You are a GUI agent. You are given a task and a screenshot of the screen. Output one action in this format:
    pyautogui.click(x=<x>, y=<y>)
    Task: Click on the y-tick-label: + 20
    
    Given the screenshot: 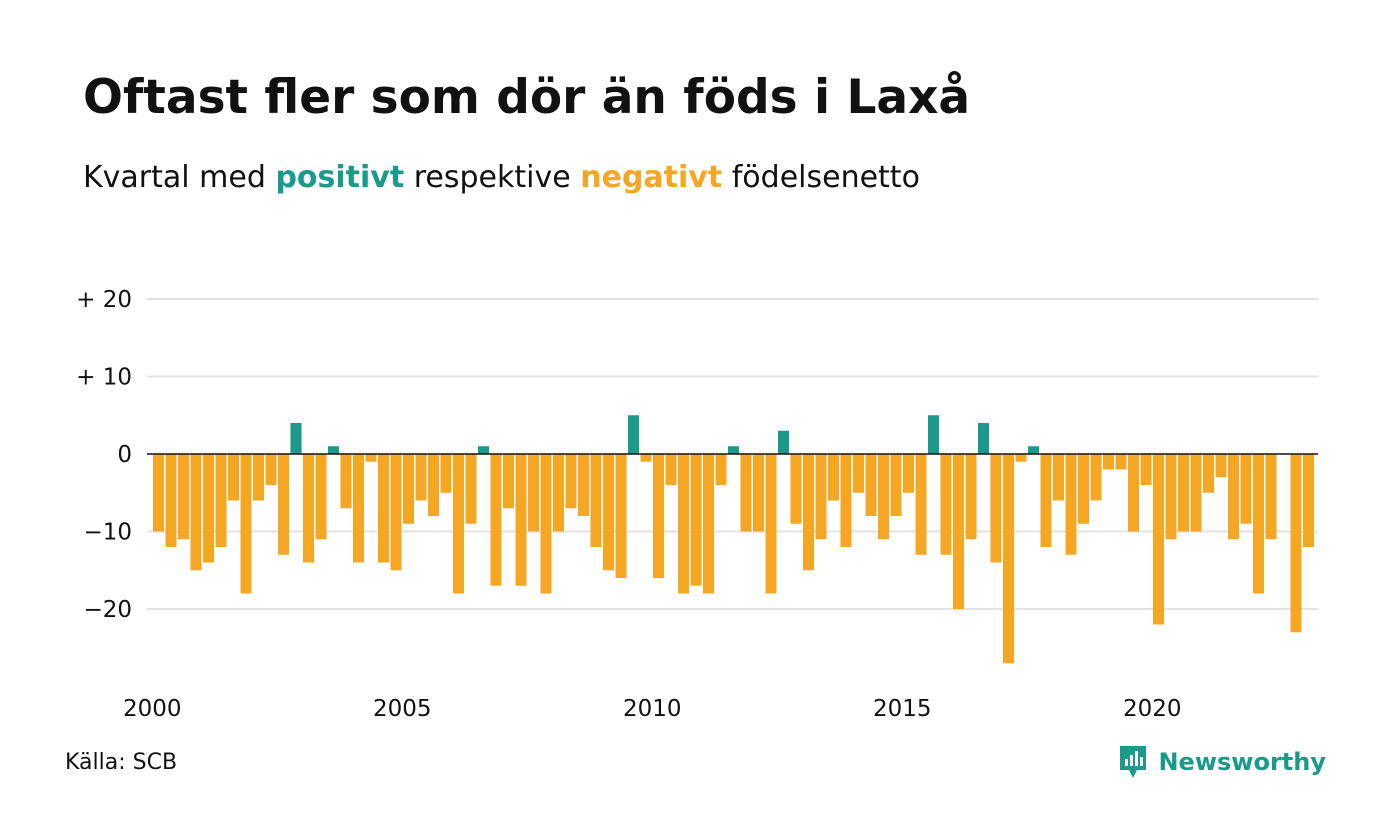 What is the action you would take?
    pyautogui.click(x=104, y=300)
    